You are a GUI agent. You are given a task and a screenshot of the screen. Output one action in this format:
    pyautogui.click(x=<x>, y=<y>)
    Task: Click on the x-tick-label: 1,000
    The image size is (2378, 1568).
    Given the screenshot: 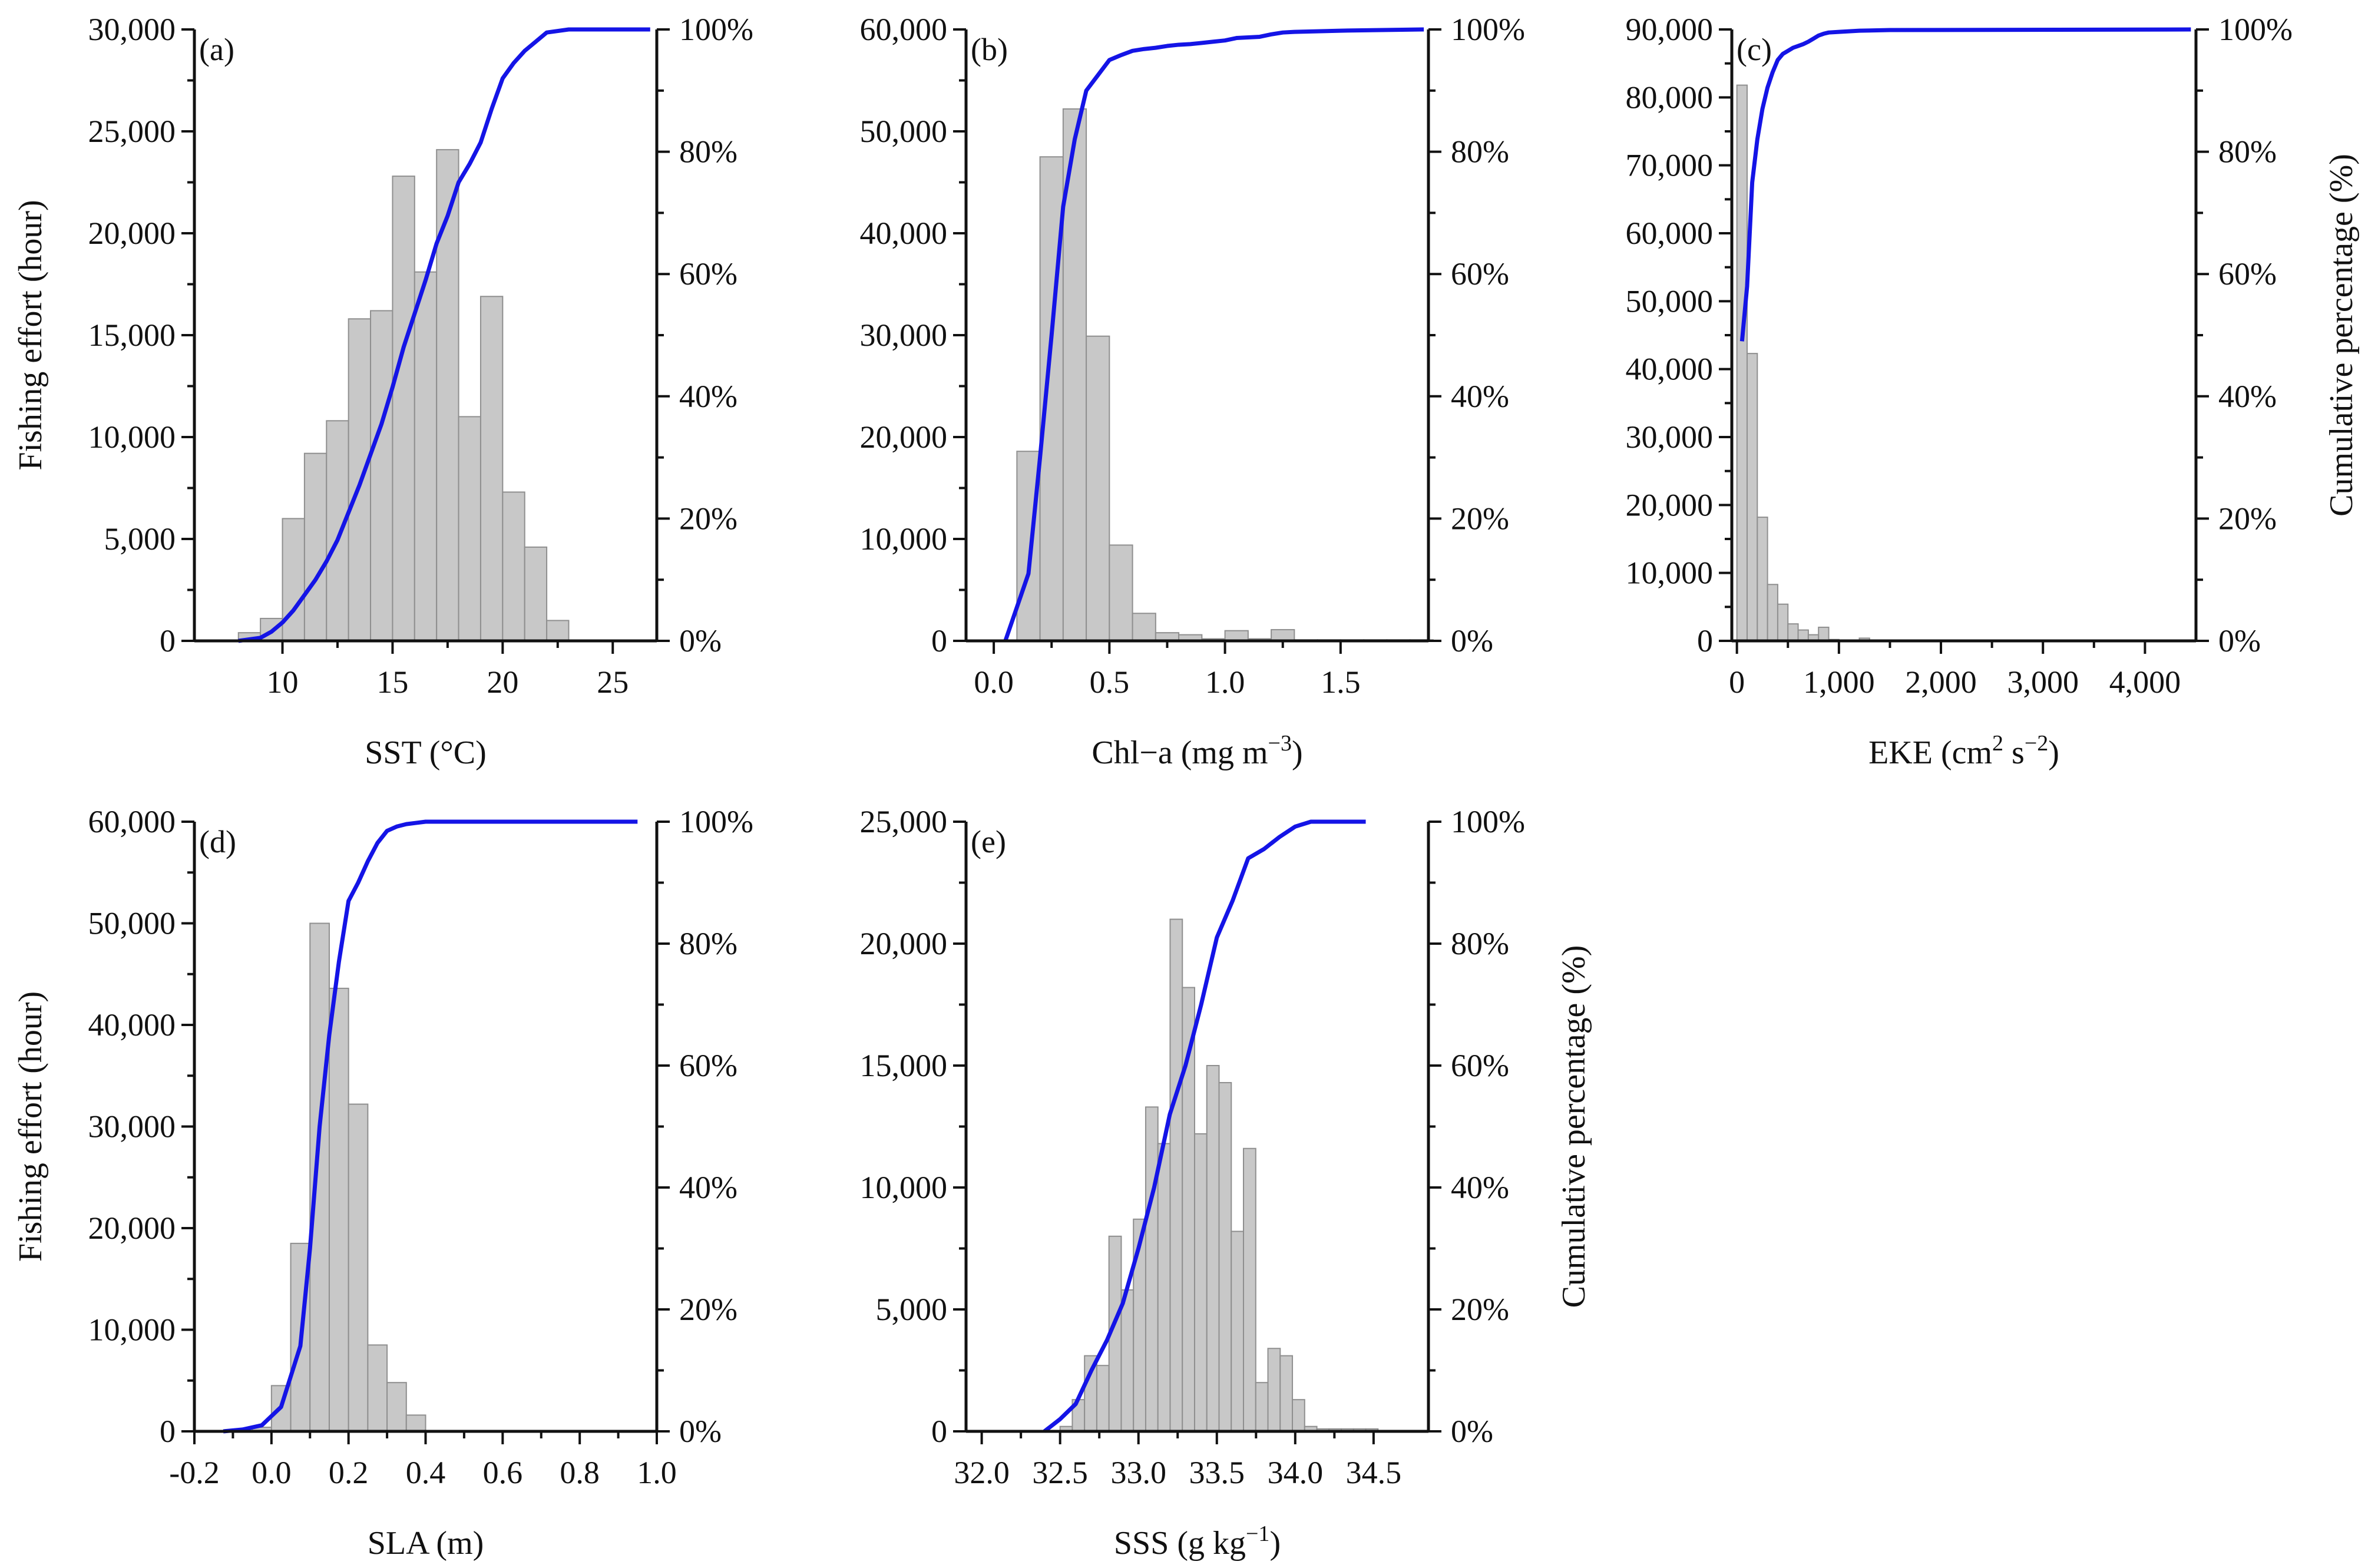 What is the action you would take?
    pyautogui.click(x=1839, y=682)
    